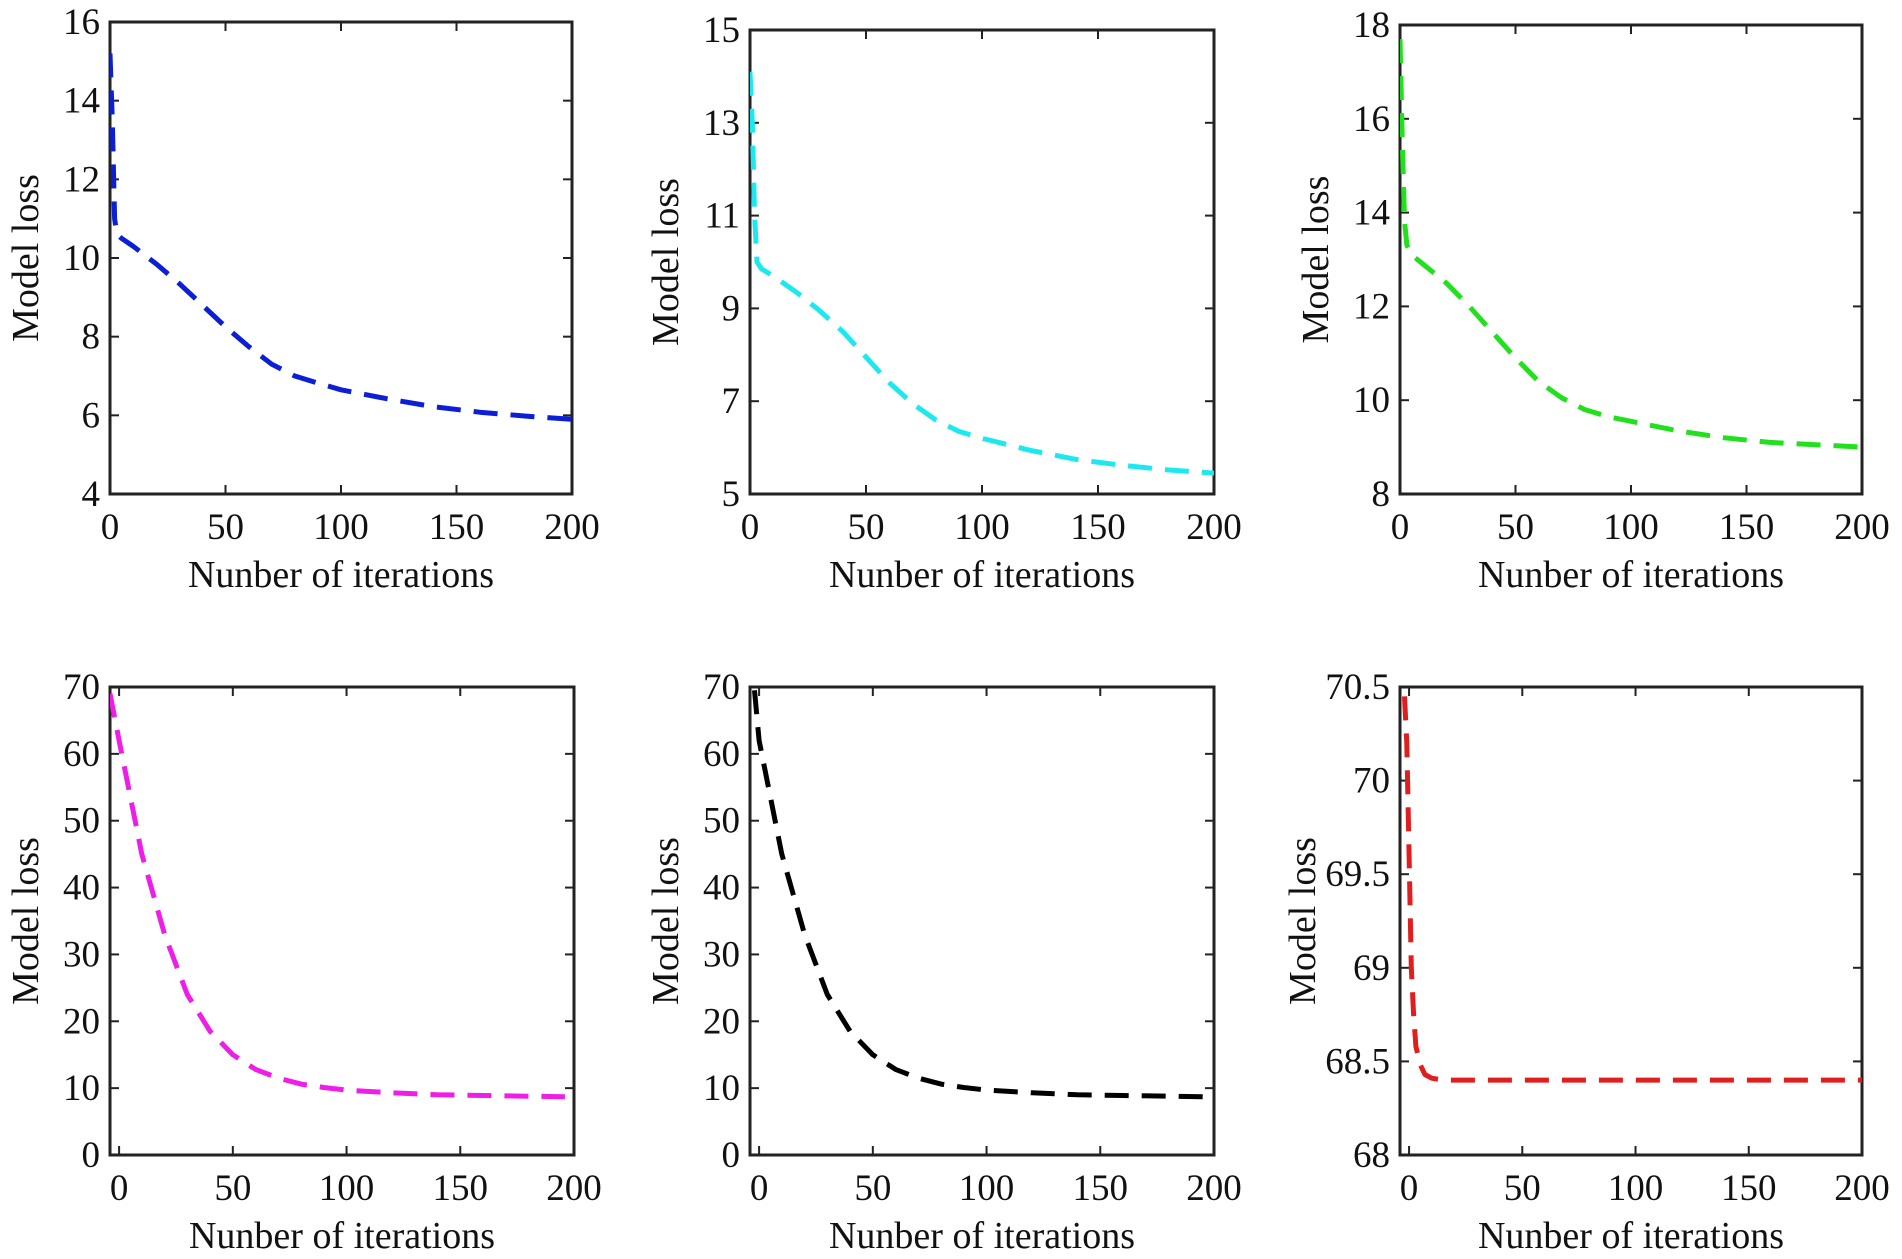  What do you see at coordinates (722, 216) in the screenshot?
I see `y-tick-label: 11` at bounding box center [722, 216].